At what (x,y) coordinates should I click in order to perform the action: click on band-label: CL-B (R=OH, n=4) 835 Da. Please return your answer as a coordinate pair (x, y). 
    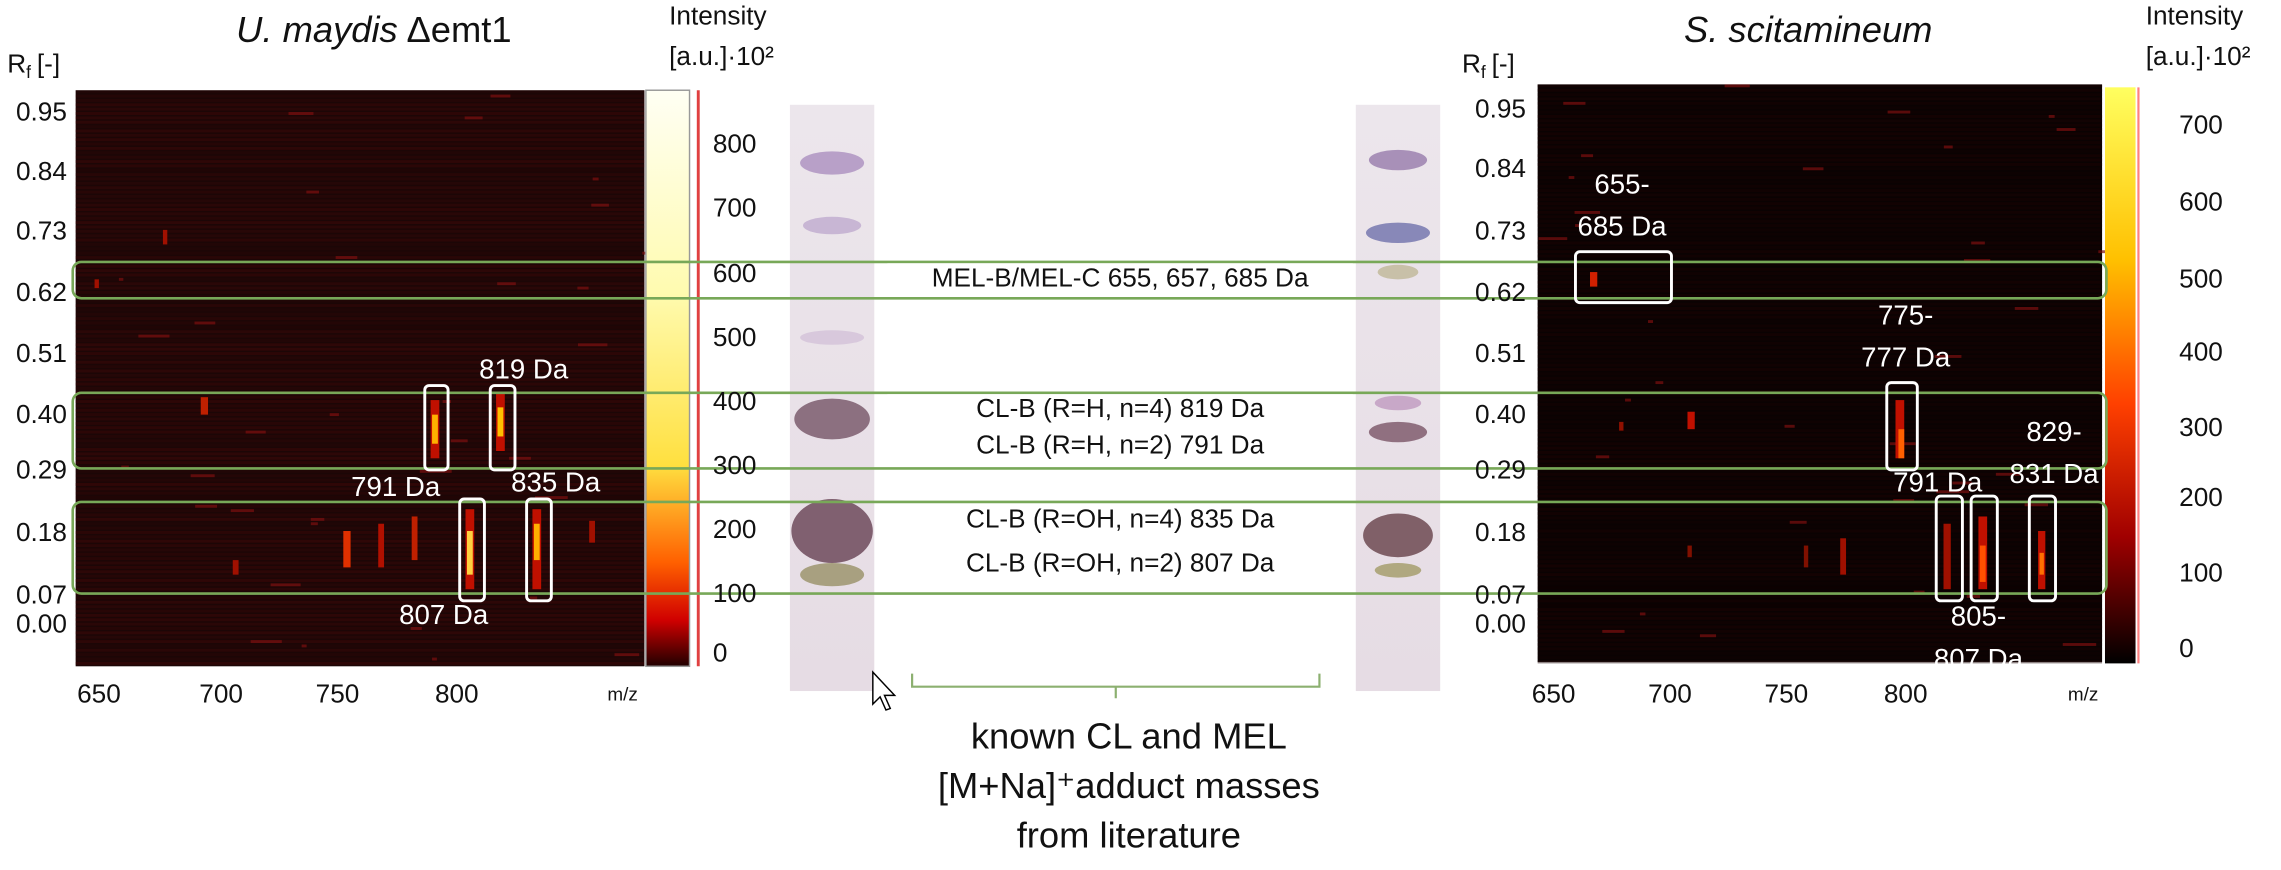
    Looking at the image, I should click on (1120, 519).